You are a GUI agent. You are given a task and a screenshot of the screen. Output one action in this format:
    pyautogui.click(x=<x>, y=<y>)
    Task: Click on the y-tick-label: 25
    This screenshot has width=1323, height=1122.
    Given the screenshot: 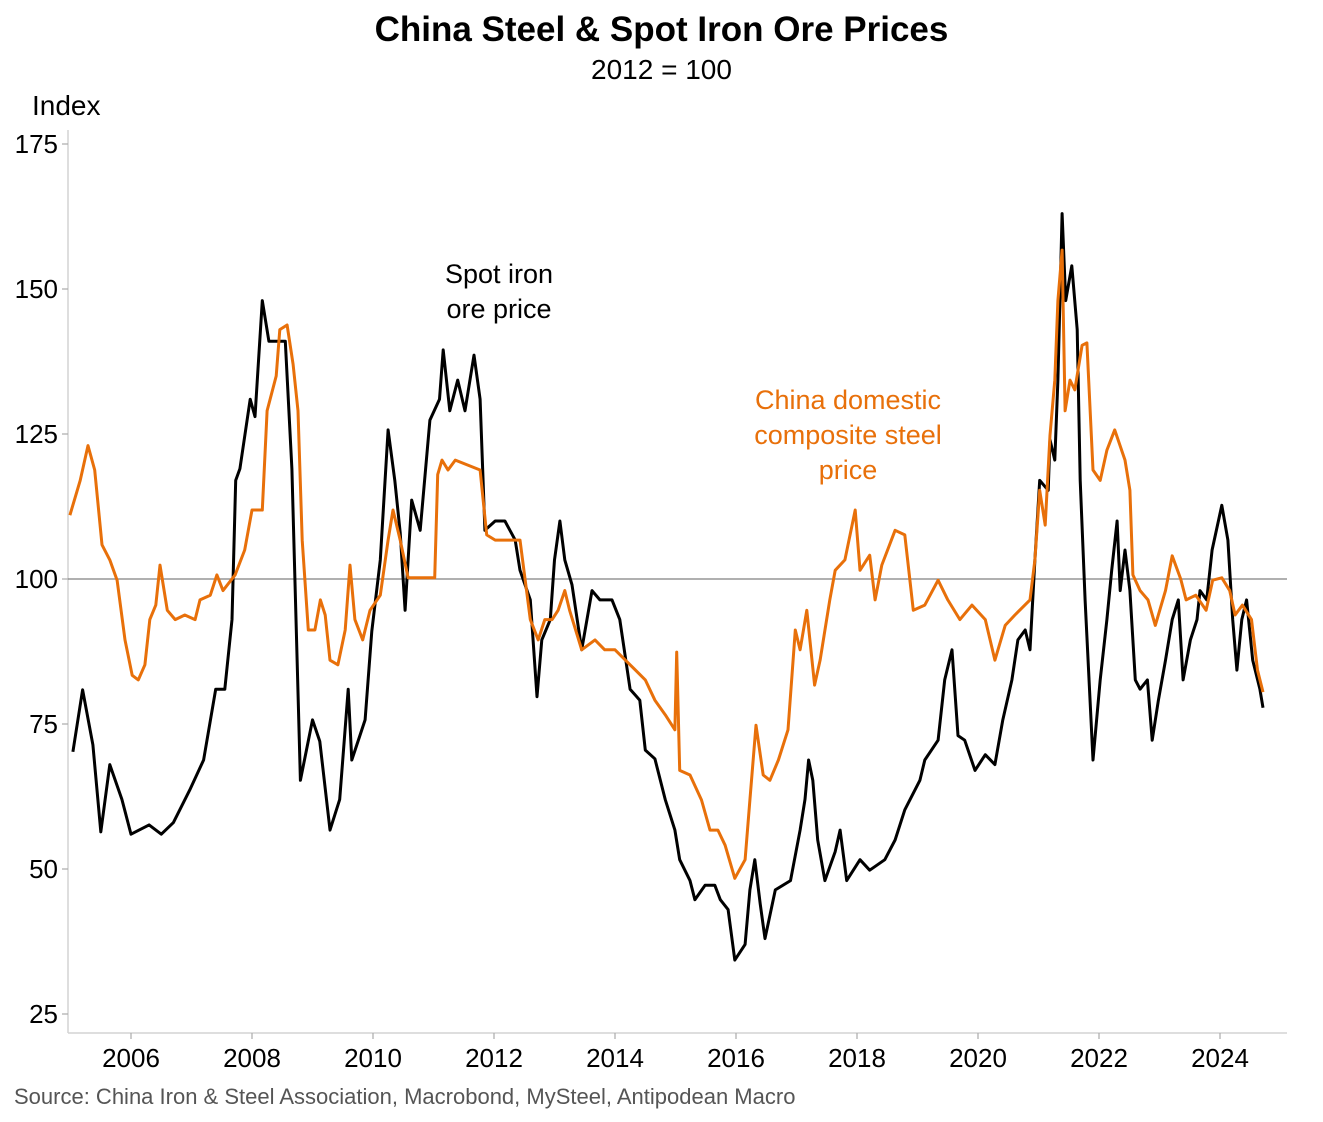 What is the action you would take?
    pyautogui.click(x=43, y=1014)
    